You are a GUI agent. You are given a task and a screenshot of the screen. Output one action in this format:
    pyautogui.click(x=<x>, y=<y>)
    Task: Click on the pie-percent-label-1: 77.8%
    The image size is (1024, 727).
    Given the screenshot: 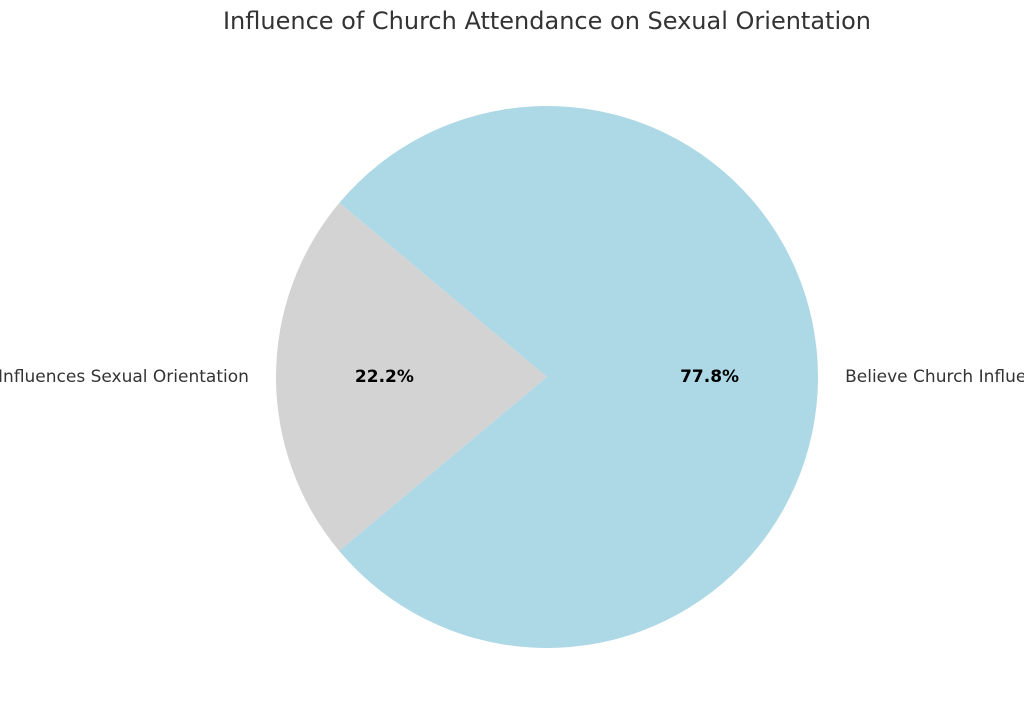 What is the action you would take?
    pyautogui.click(x=709, y=377)
    